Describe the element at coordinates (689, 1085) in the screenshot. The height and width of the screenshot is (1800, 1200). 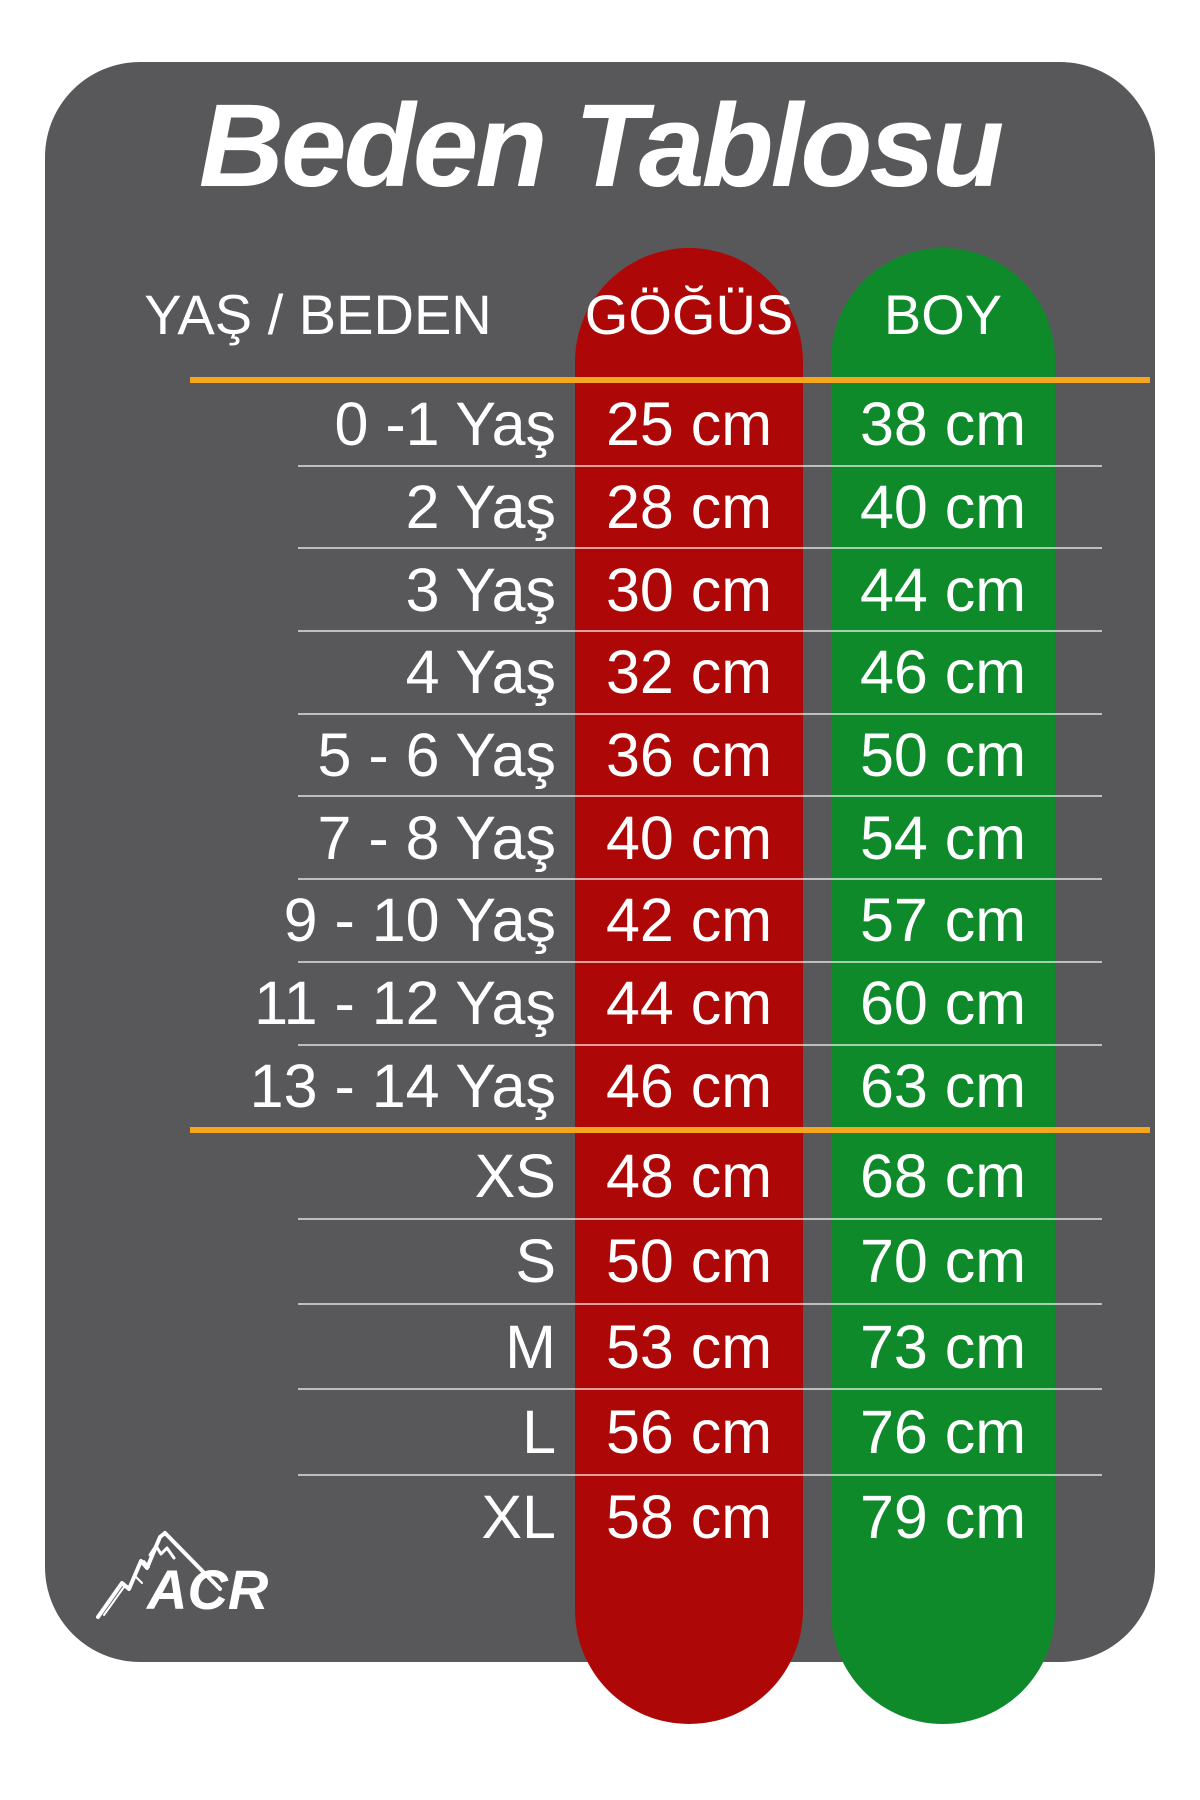
I see `chest-value: 46 cm` at that location.